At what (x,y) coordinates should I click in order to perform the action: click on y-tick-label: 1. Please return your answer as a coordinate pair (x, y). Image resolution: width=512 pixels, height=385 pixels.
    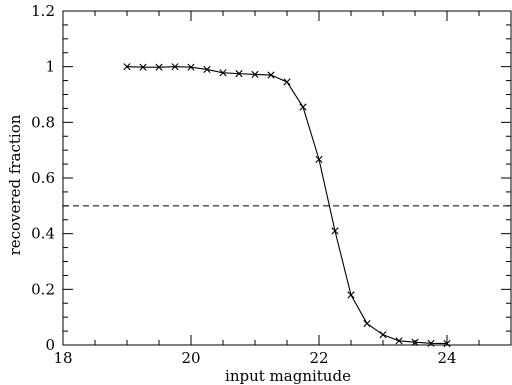
    Looking at the image, I should click on (50, 67).